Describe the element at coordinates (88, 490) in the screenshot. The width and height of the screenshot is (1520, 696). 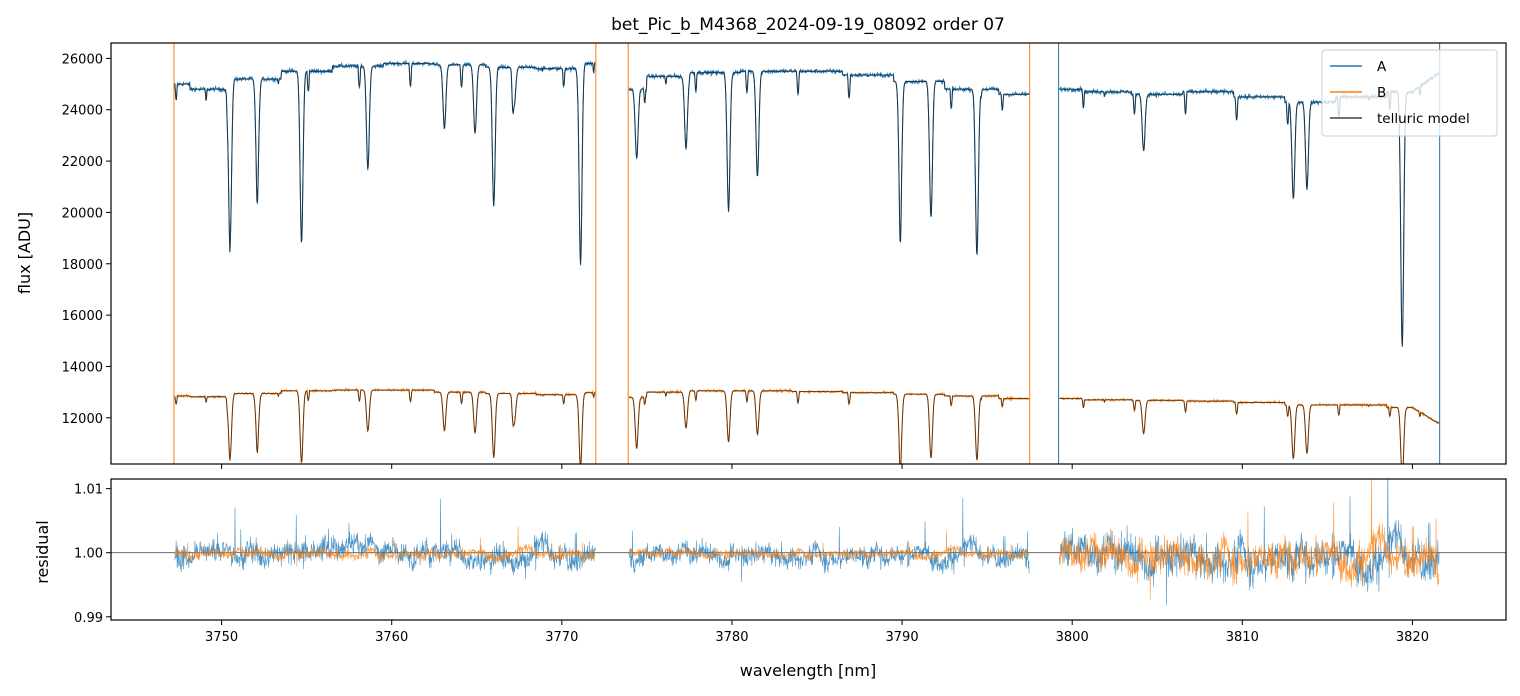
I see `y-tick-label: 1.01` at that location.